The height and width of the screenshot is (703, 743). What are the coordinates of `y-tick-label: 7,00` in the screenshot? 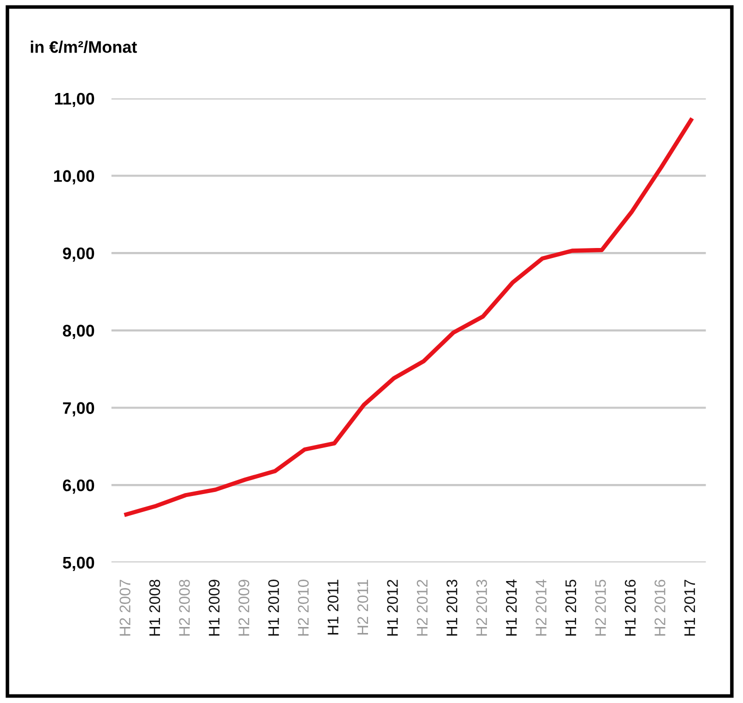 It's located at (78, 409).